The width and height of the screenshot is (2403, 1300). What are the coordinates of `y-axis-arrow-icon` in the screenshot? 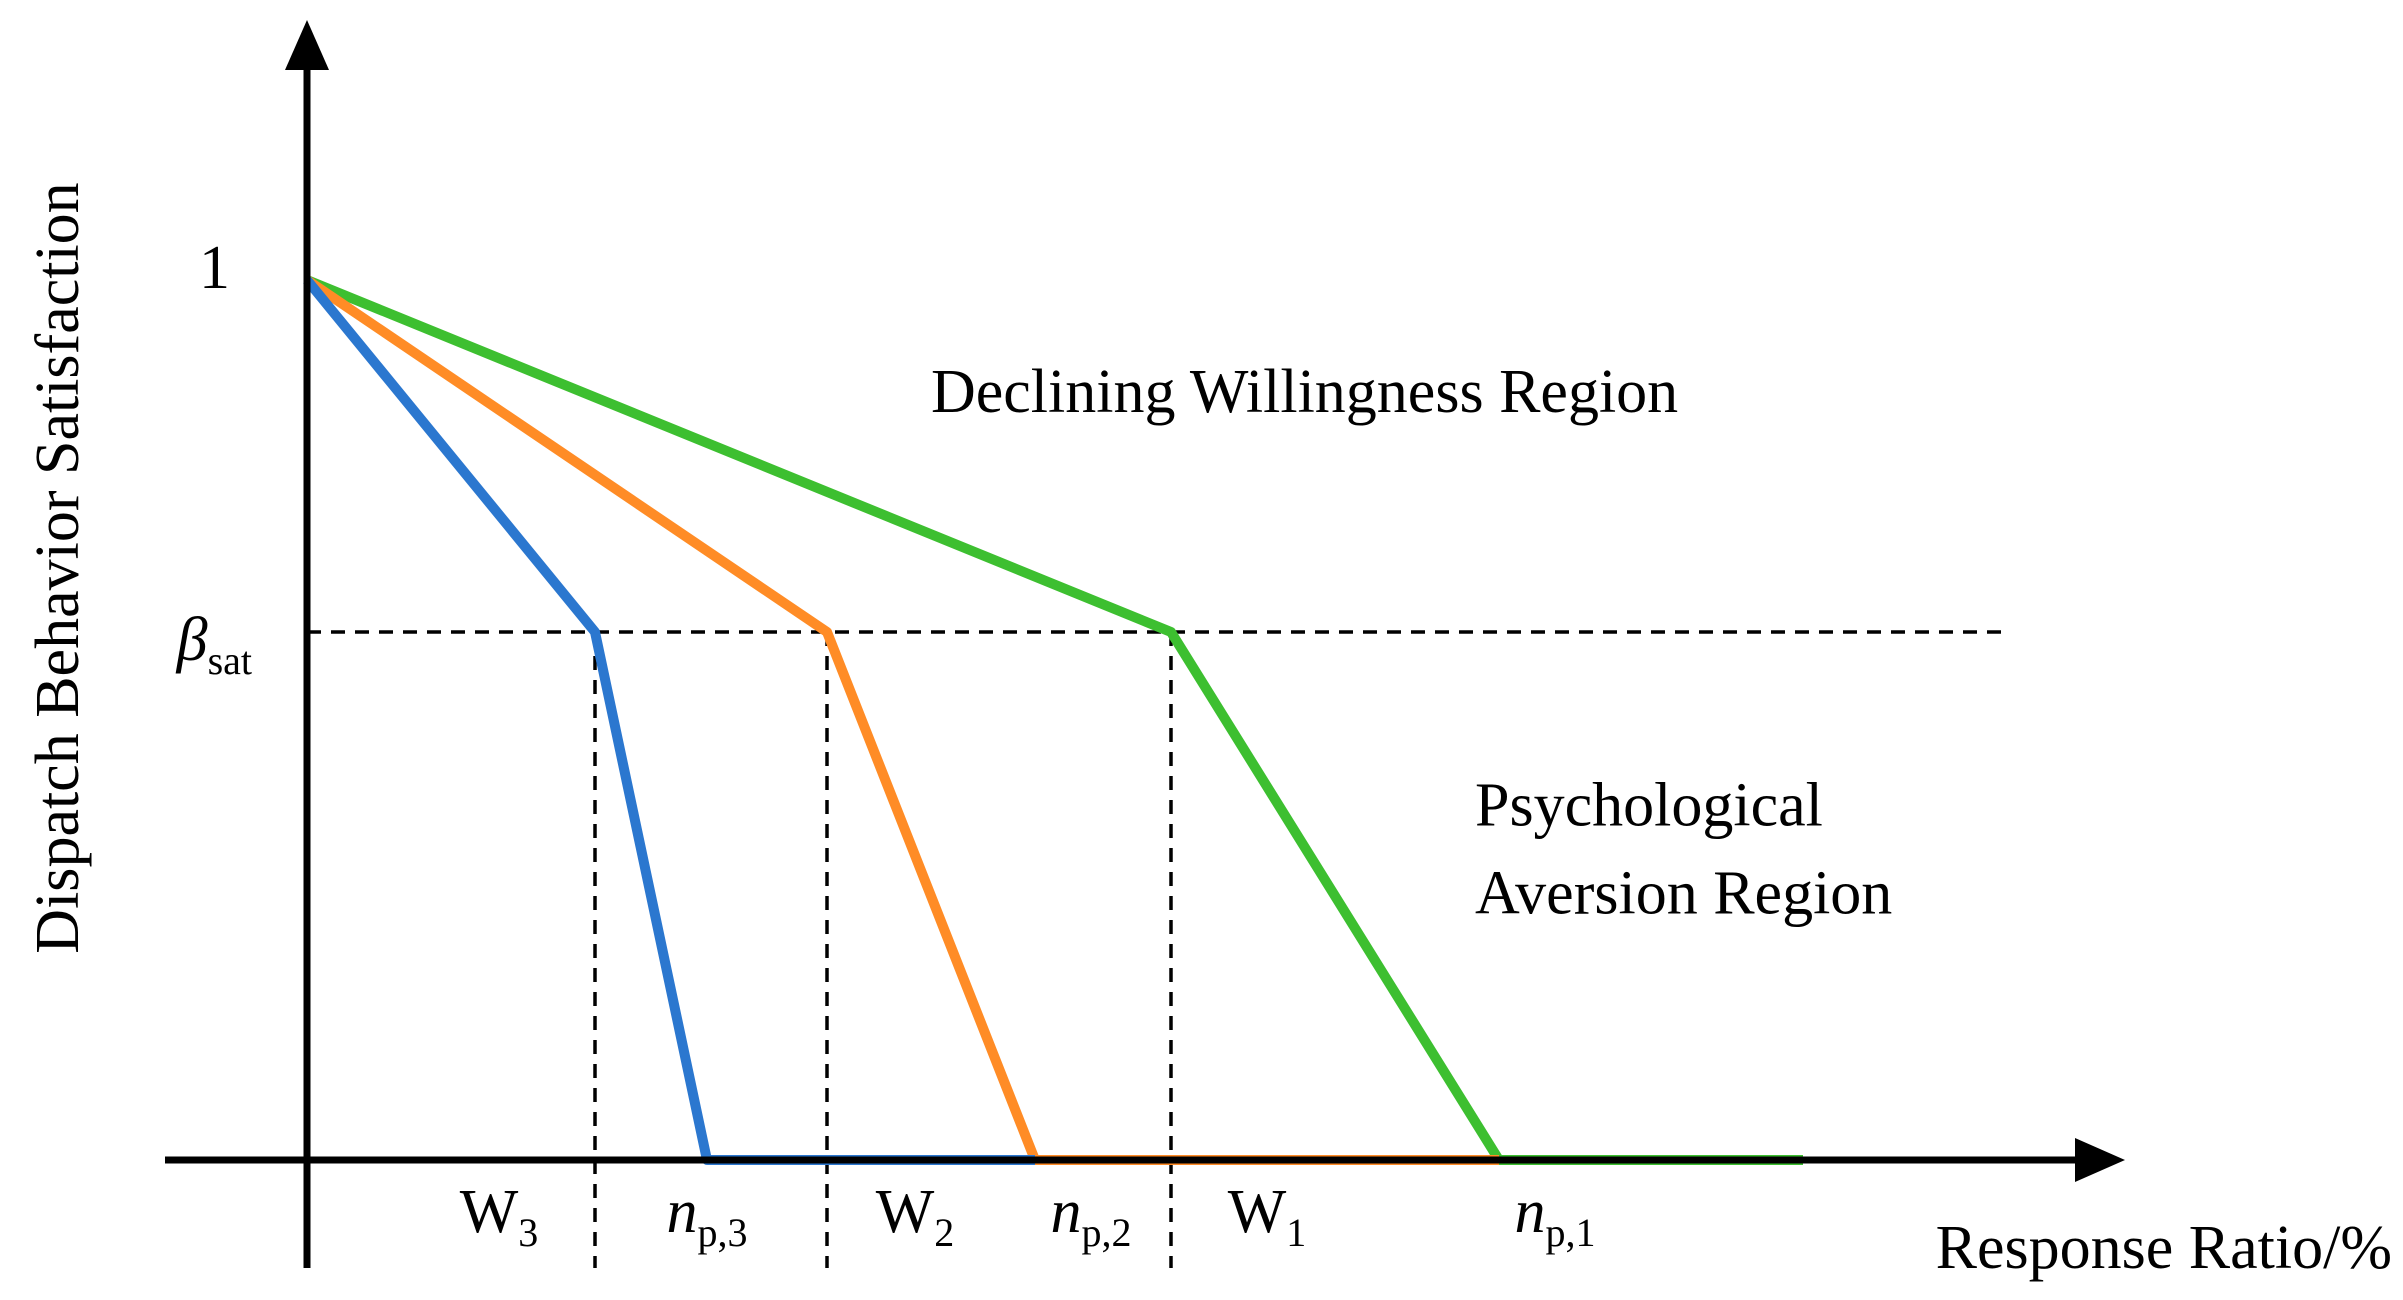 It's located at (307, 45).